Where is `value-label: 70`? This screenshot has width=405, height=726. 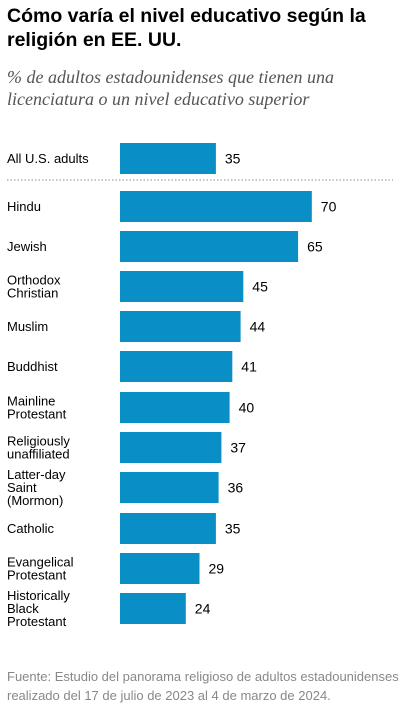 value-label: 70 is located at coordinates (329, 207).